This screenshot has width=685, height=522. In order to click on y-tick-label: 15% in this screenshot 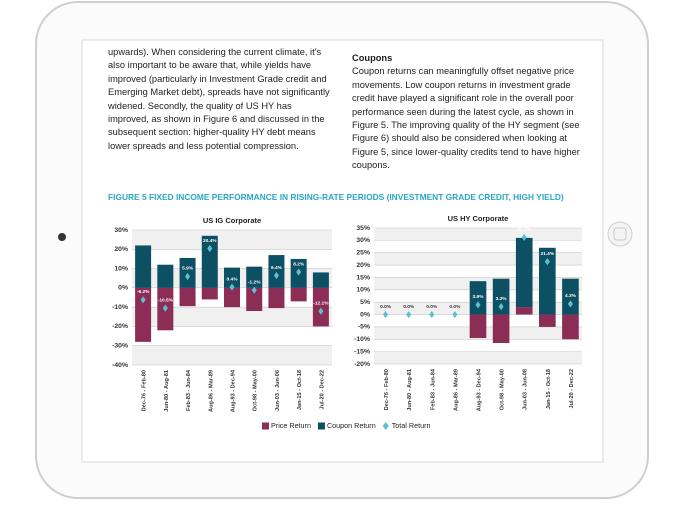, I will do `click(363, 277)`.